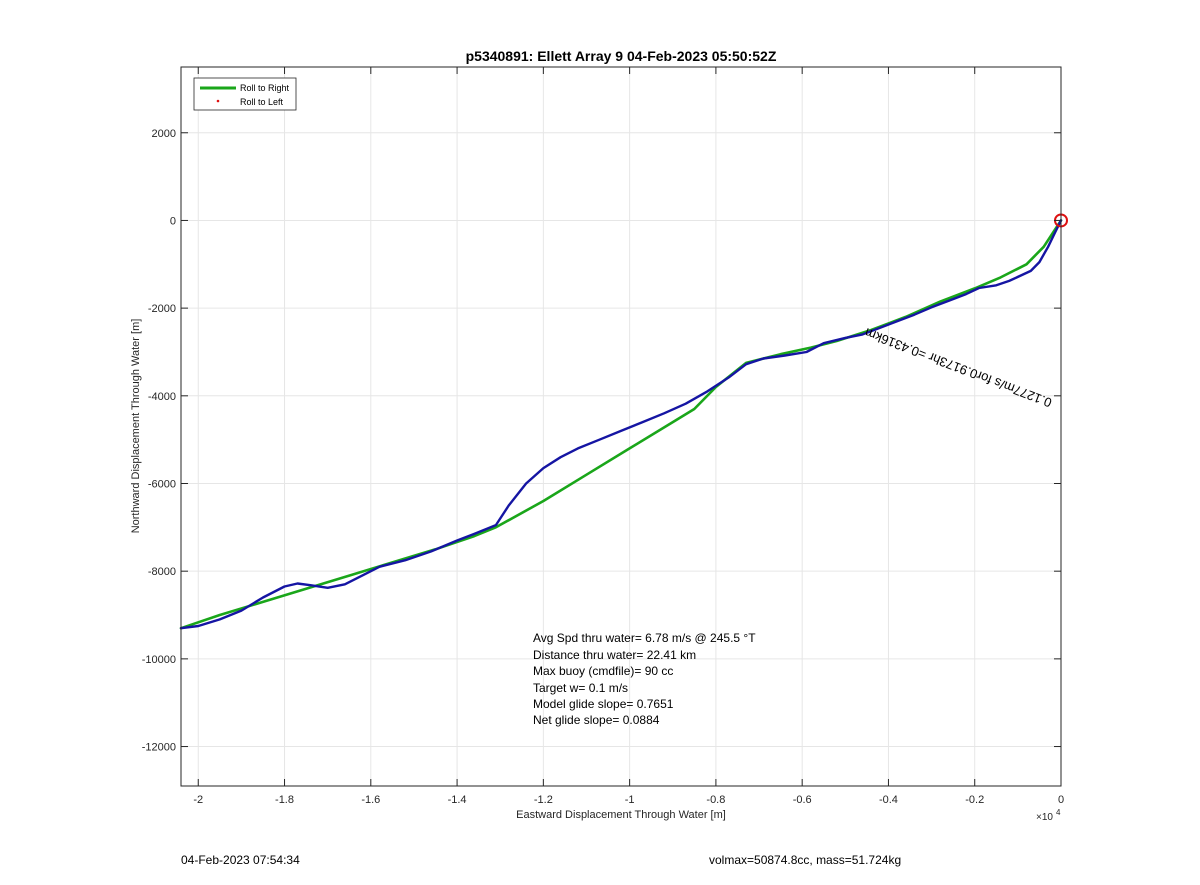 The height and width of the screenshot is (885, 1200). Describe the element at coordinates (164, 134) in the screenshot. I see `y-tick-label: 2000` at that location.